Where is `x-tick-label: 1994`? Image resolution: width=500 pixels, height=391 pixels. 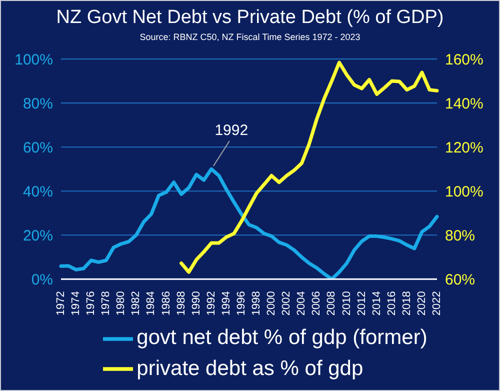
x-tick-label: 1994 is located at coordinates (226, 303).